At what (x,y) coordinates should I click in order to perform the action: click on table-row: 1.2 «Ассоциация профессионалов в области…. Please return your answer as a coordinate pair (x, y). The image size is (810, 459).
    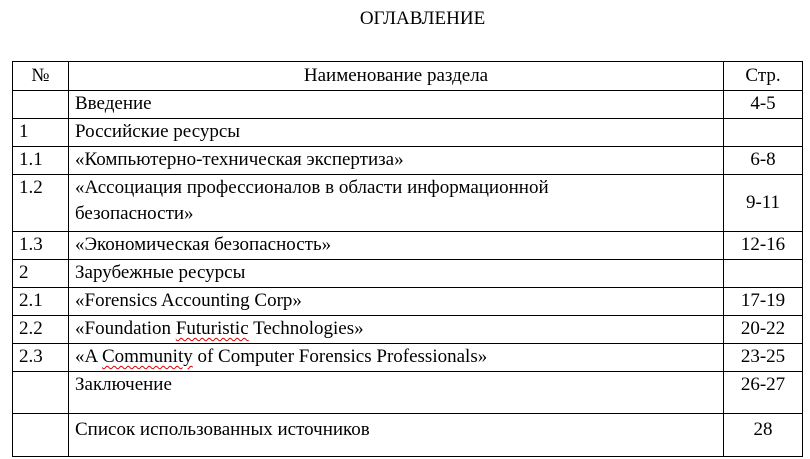
    Looking at the image, I should click on (407, 203).